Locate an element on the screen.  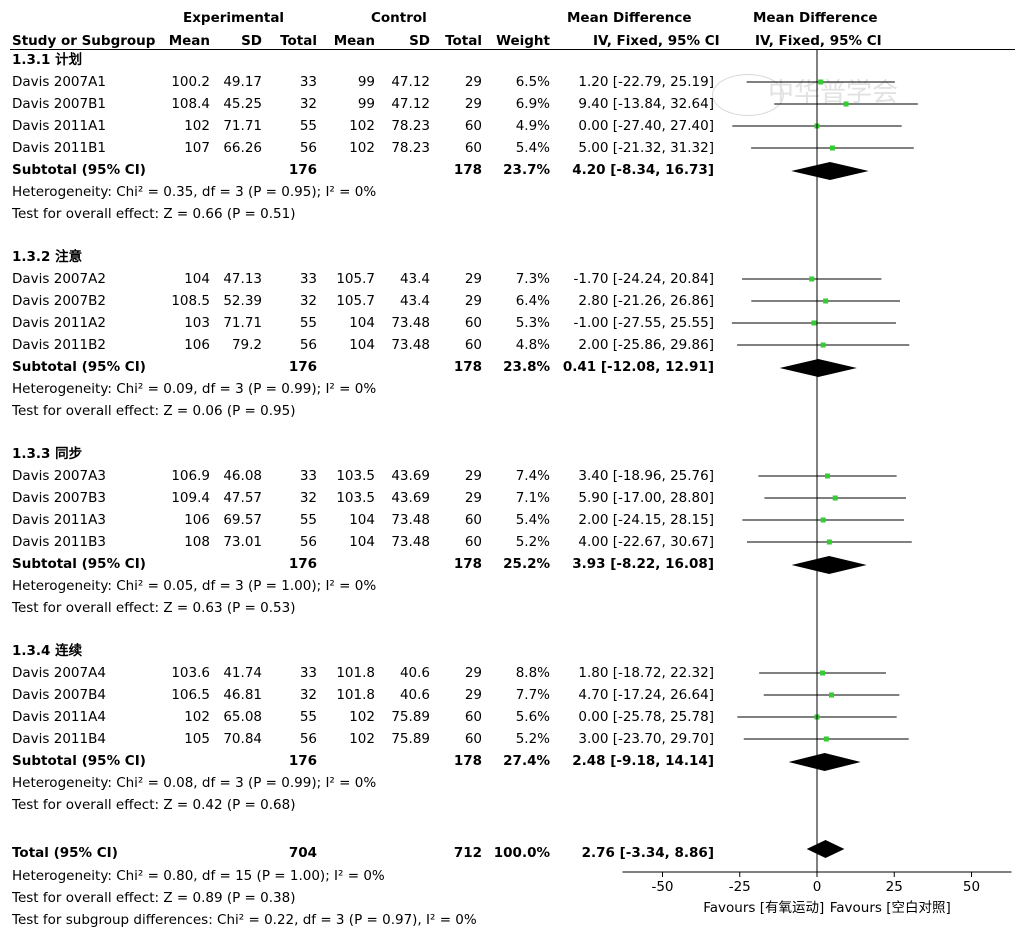
weight-cell: 4.9% is located at coordinates (532, 126).